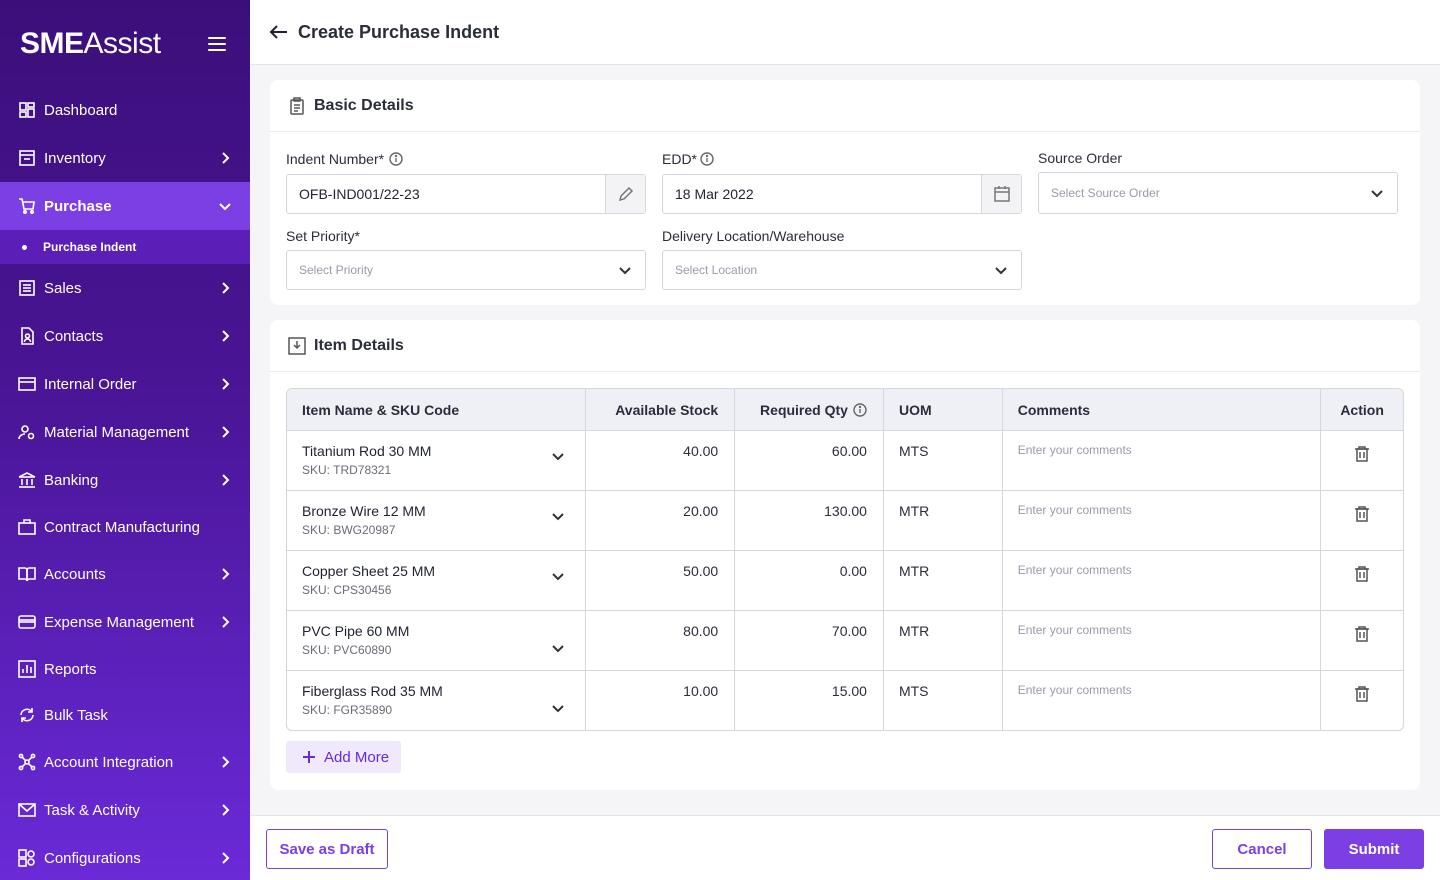  I want to click on uom-value: MTR, so click(942, 640).